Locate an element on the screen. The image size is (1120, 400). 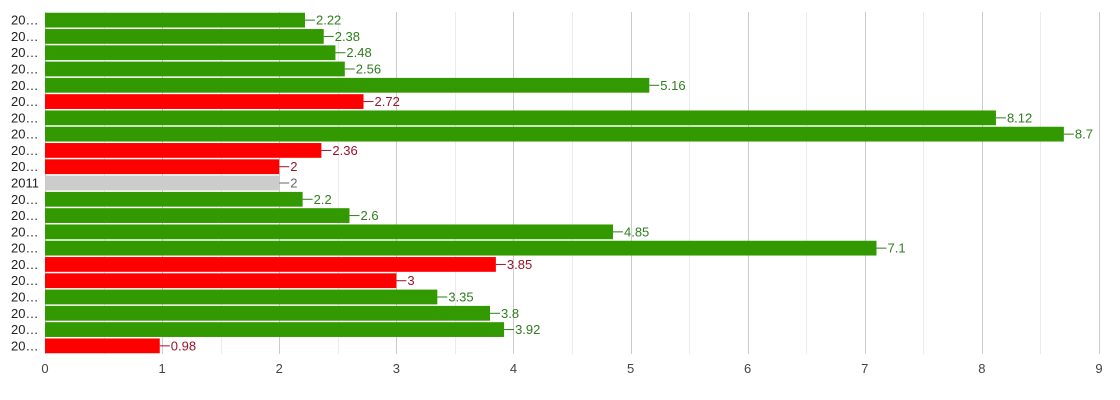
data-label: 2.48 is located at coordinates (358, 52).